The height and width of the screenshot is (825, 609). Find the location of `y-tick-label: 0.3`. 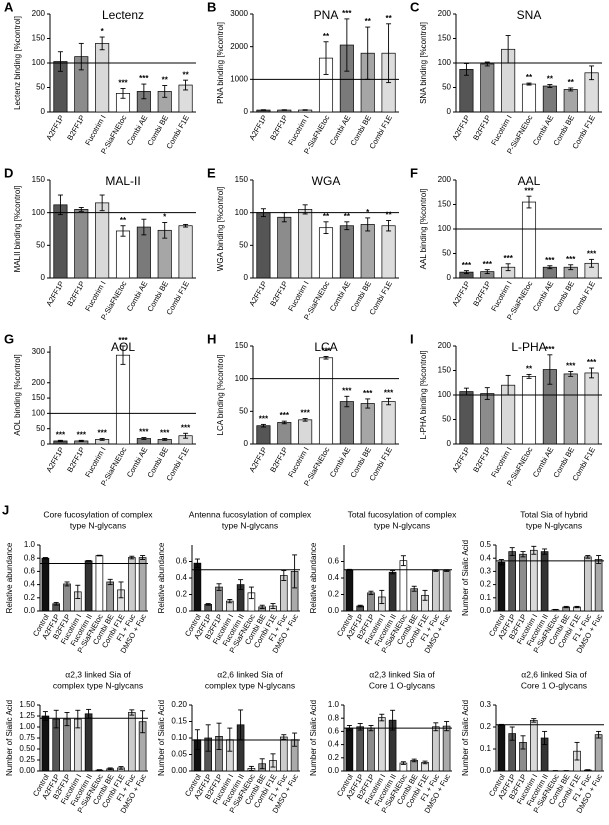

y-tick-label: 0.3 is located at coordinates (486, 704).